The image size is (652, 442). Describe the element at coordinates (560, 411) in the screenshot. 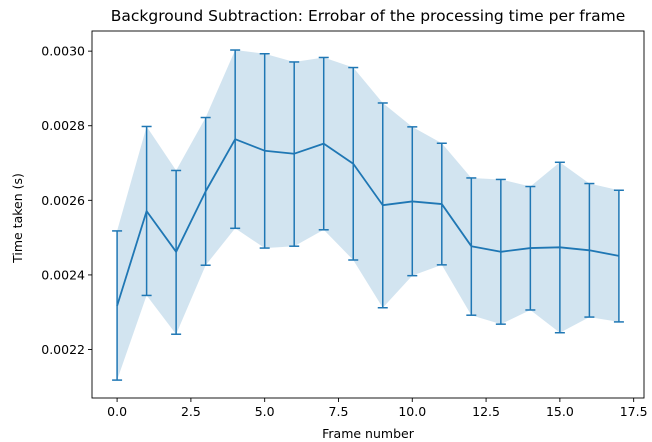

I see `x-tick-label: 15.0` at that location.